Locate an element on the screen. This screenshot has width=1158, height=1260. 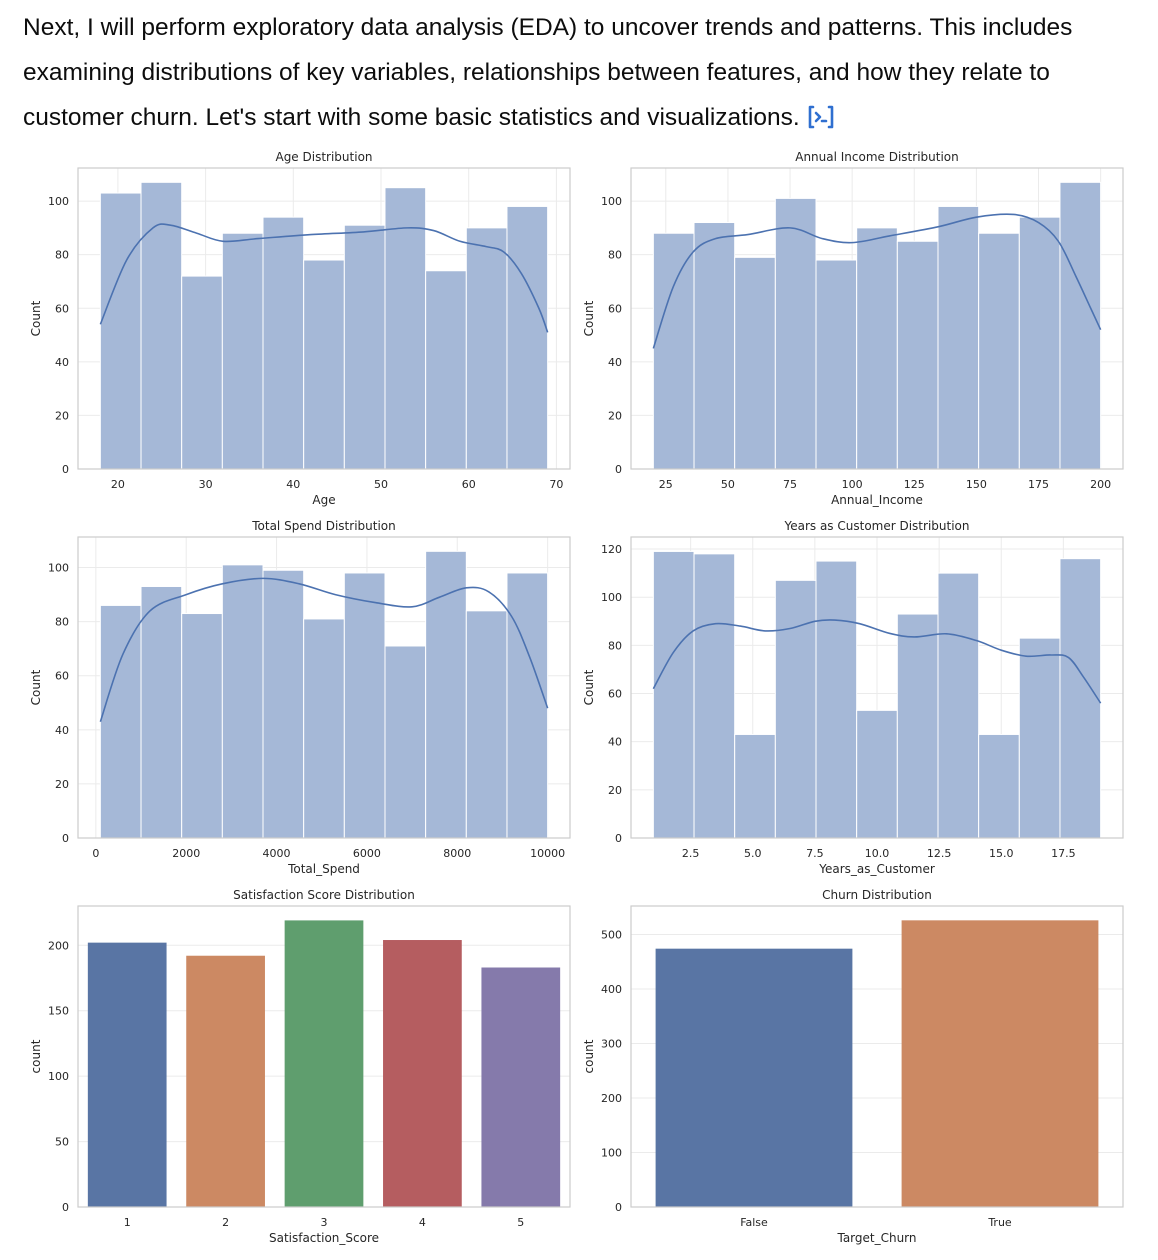
x-tick-label: 40 is located at coordinates (293, 484).